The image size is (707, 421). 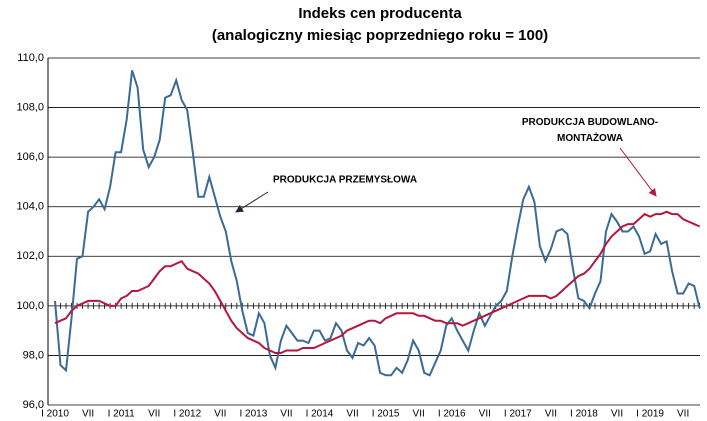 I want to click on y-tick-label: 102,0, so click(x=30, y=256).